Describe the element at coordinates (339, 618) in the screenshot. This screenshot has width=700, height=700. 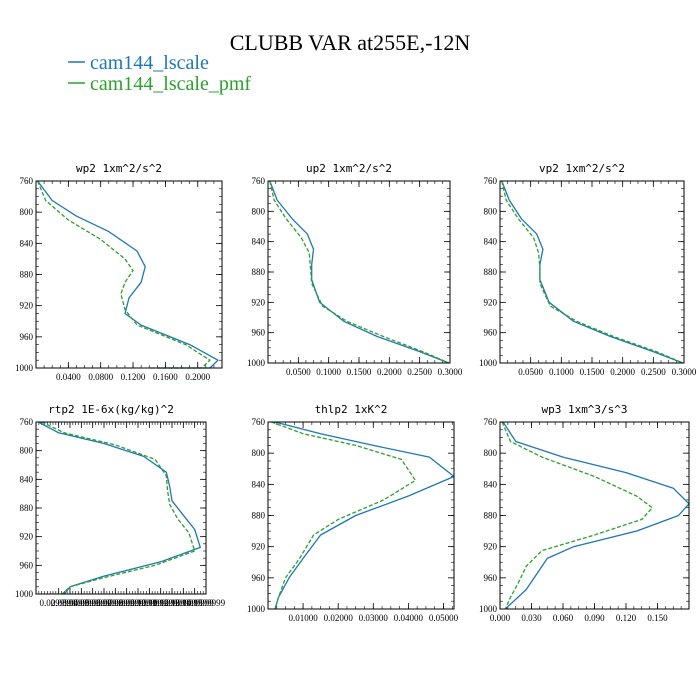
I see `x-tick-label: 0.02000` at that location.